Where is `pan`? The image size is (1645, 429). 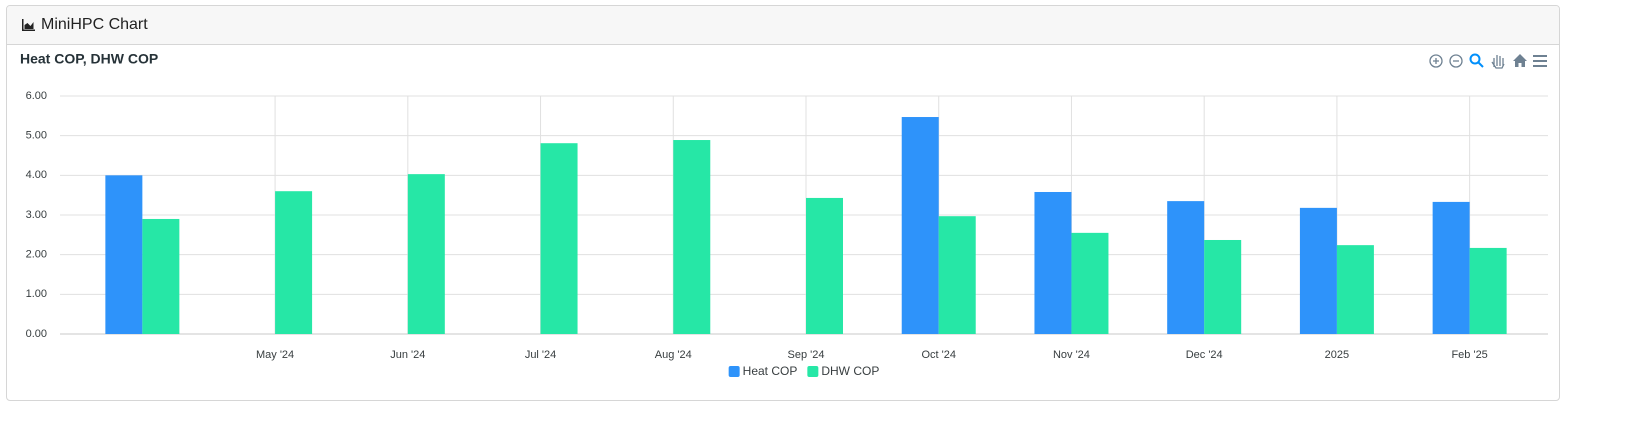
pan is located at coordinates (1498, 62).